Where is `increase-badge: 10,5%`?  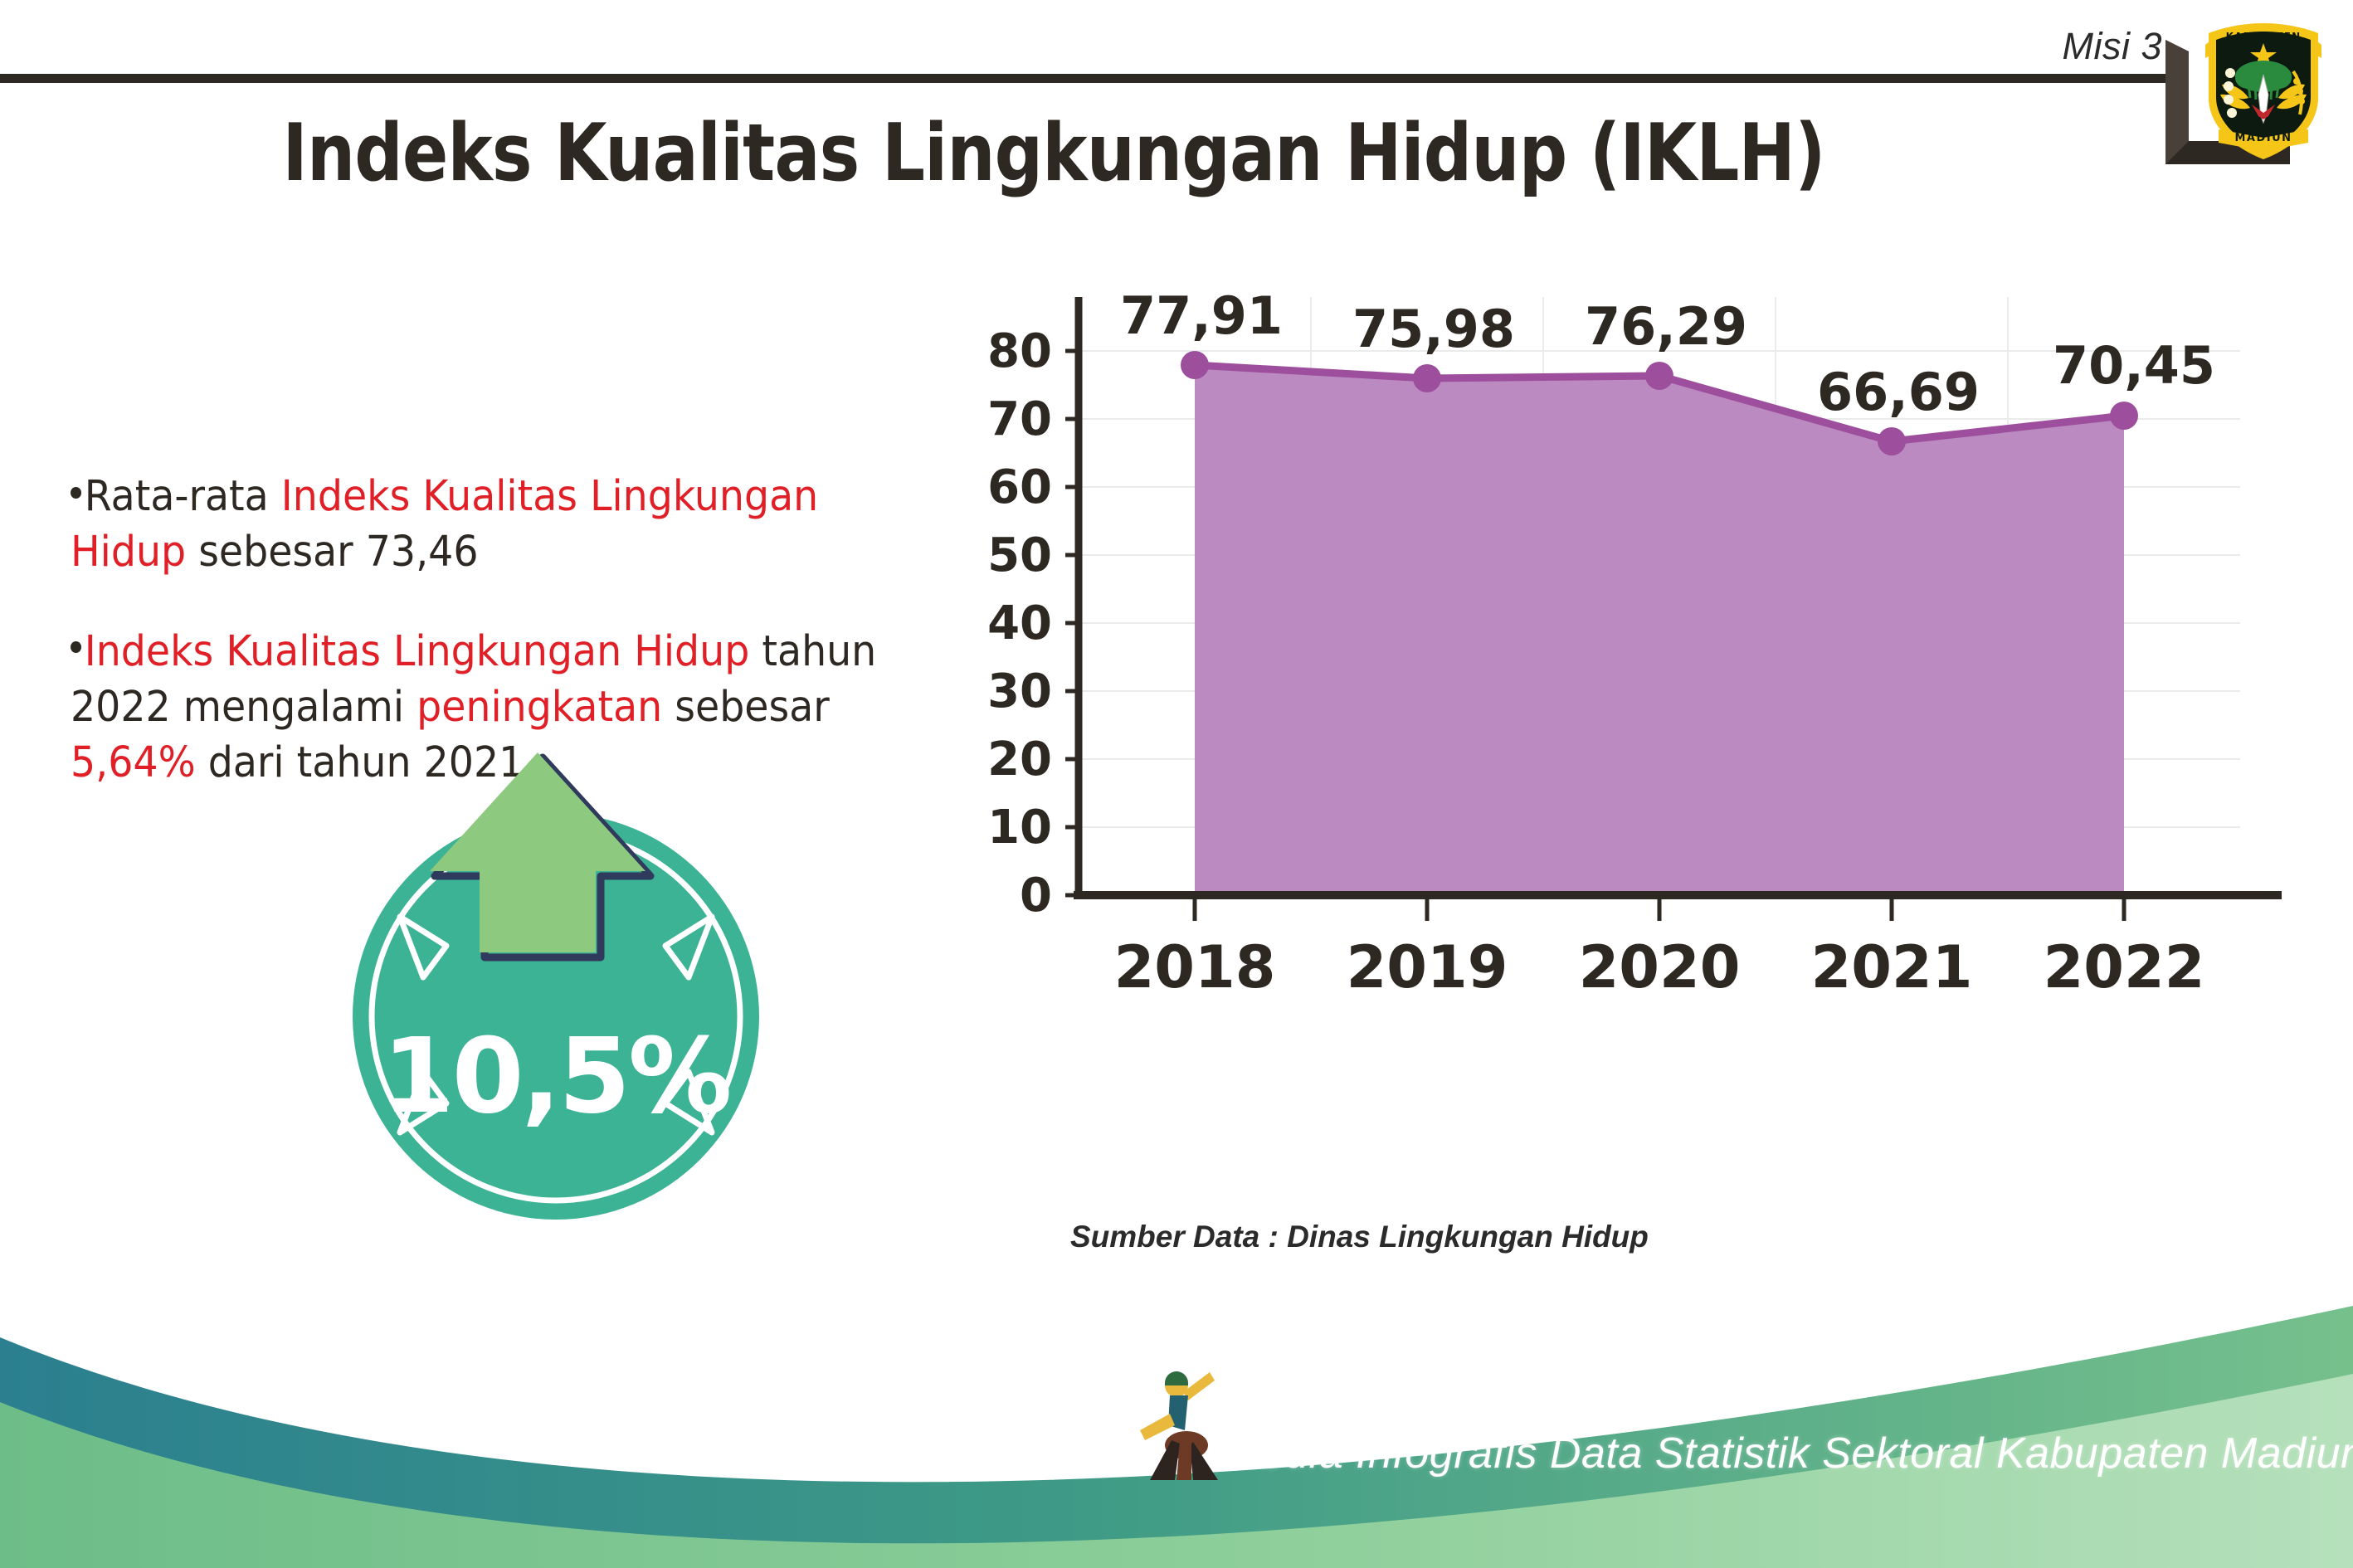
increase-badge: 10,5% is located at coordinates (556, 983).